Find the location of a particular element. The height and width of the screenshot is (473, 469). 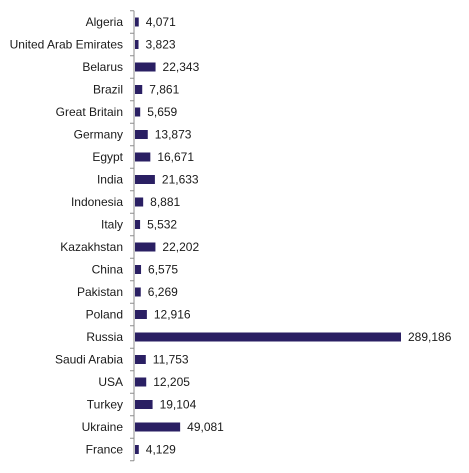

value-label: 49,081 is located at coordinates (205, 427).